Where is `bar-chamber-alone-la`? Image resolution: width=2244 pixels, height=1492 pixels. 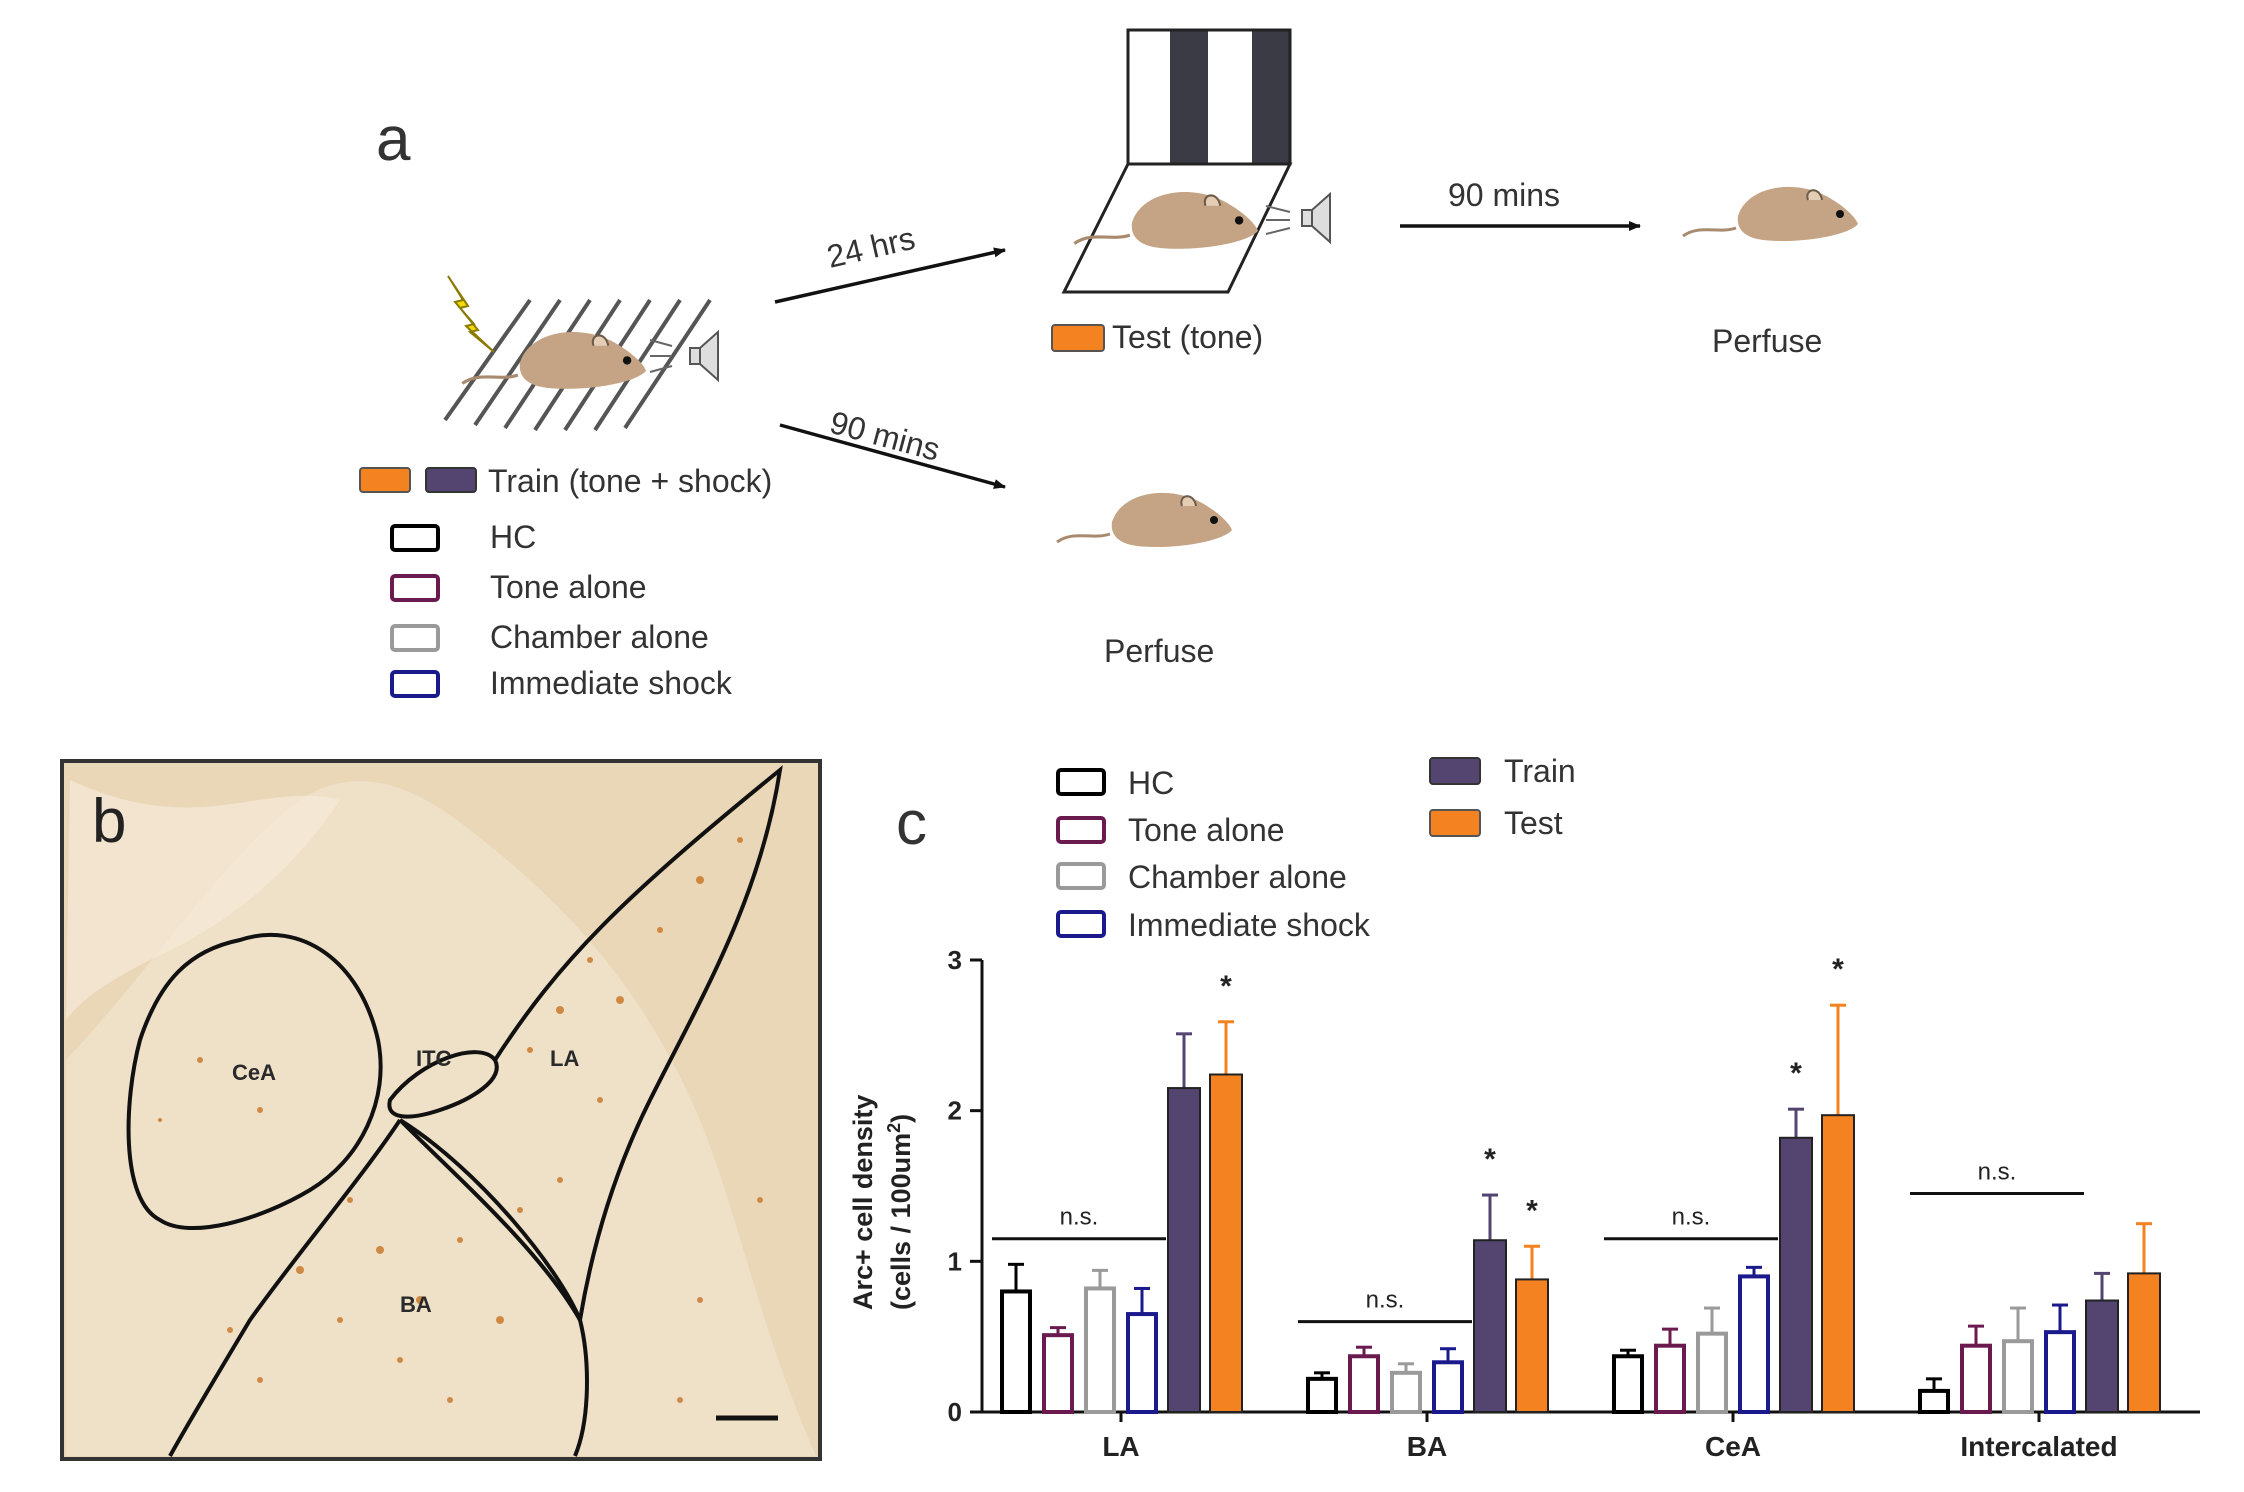
bar-chamber-alone-la is located at coordinates (1100, 1350).